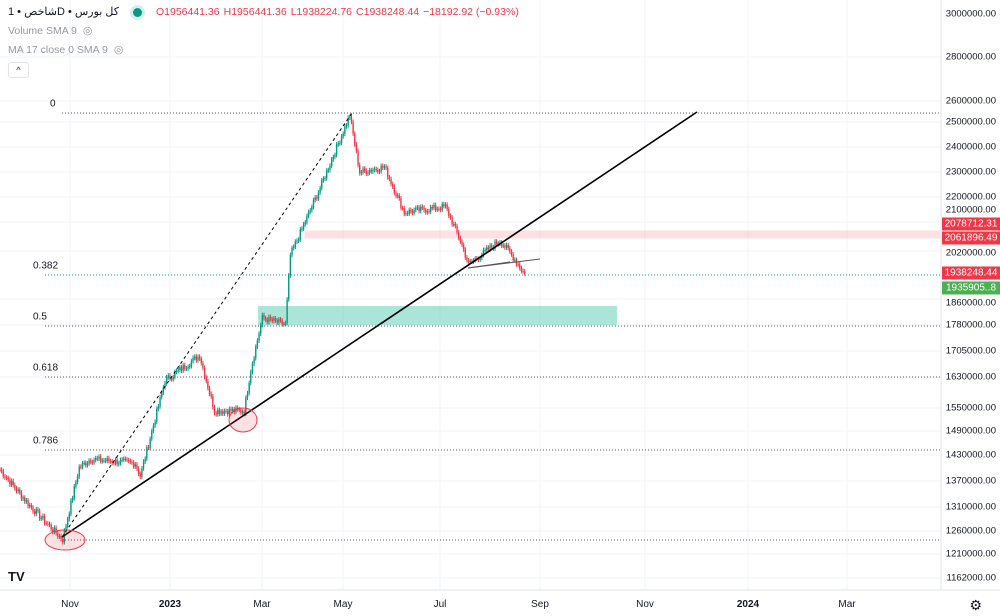 The image size is (1000, 616). Describe the element at coordinates (540, 604) in the screenshot. I see `time-label: Sep` at that location.